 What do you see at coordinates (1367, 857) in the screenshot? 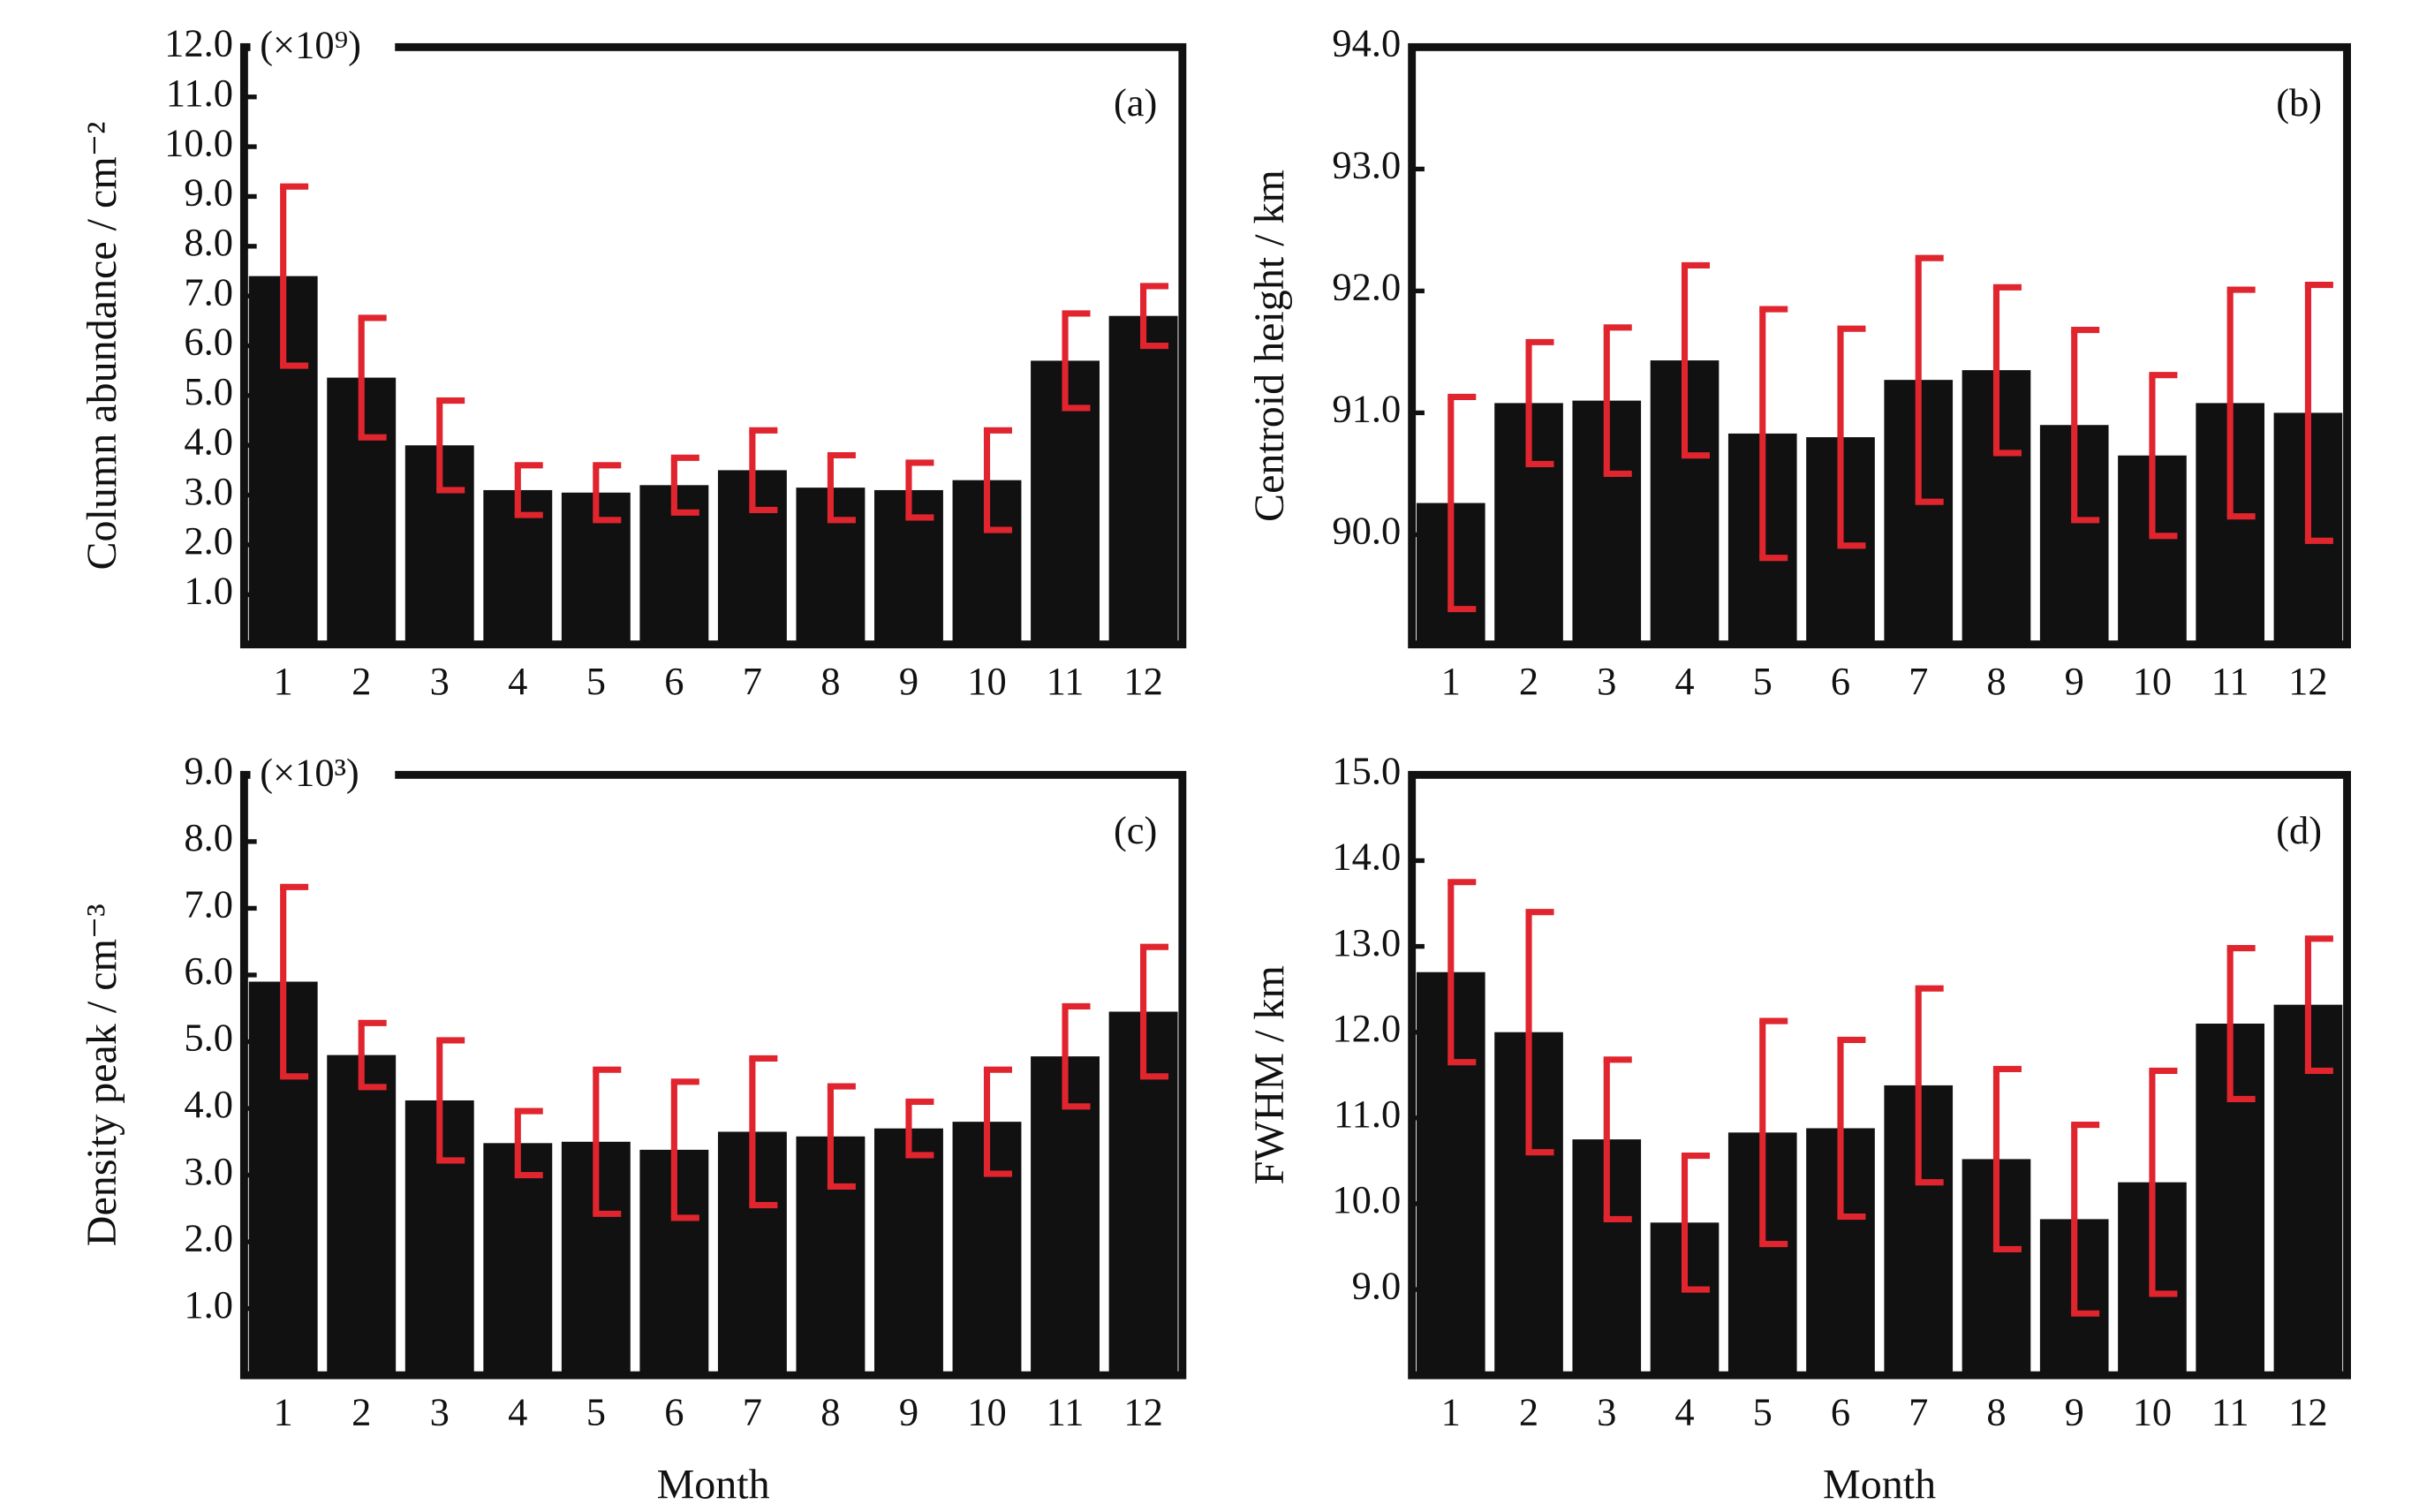
I see `y-tick-label: 14.0` at bounding box center [1367, 857].